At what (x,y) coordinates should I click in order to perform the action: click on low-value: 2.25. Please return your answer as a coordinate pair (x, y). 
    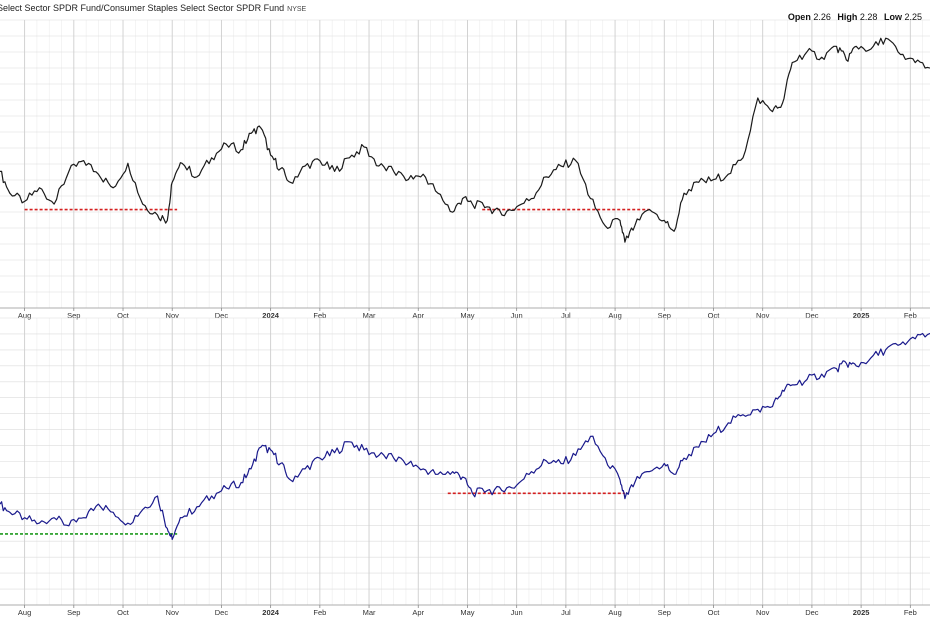
    Looking at the image, I should click on (913, 17).